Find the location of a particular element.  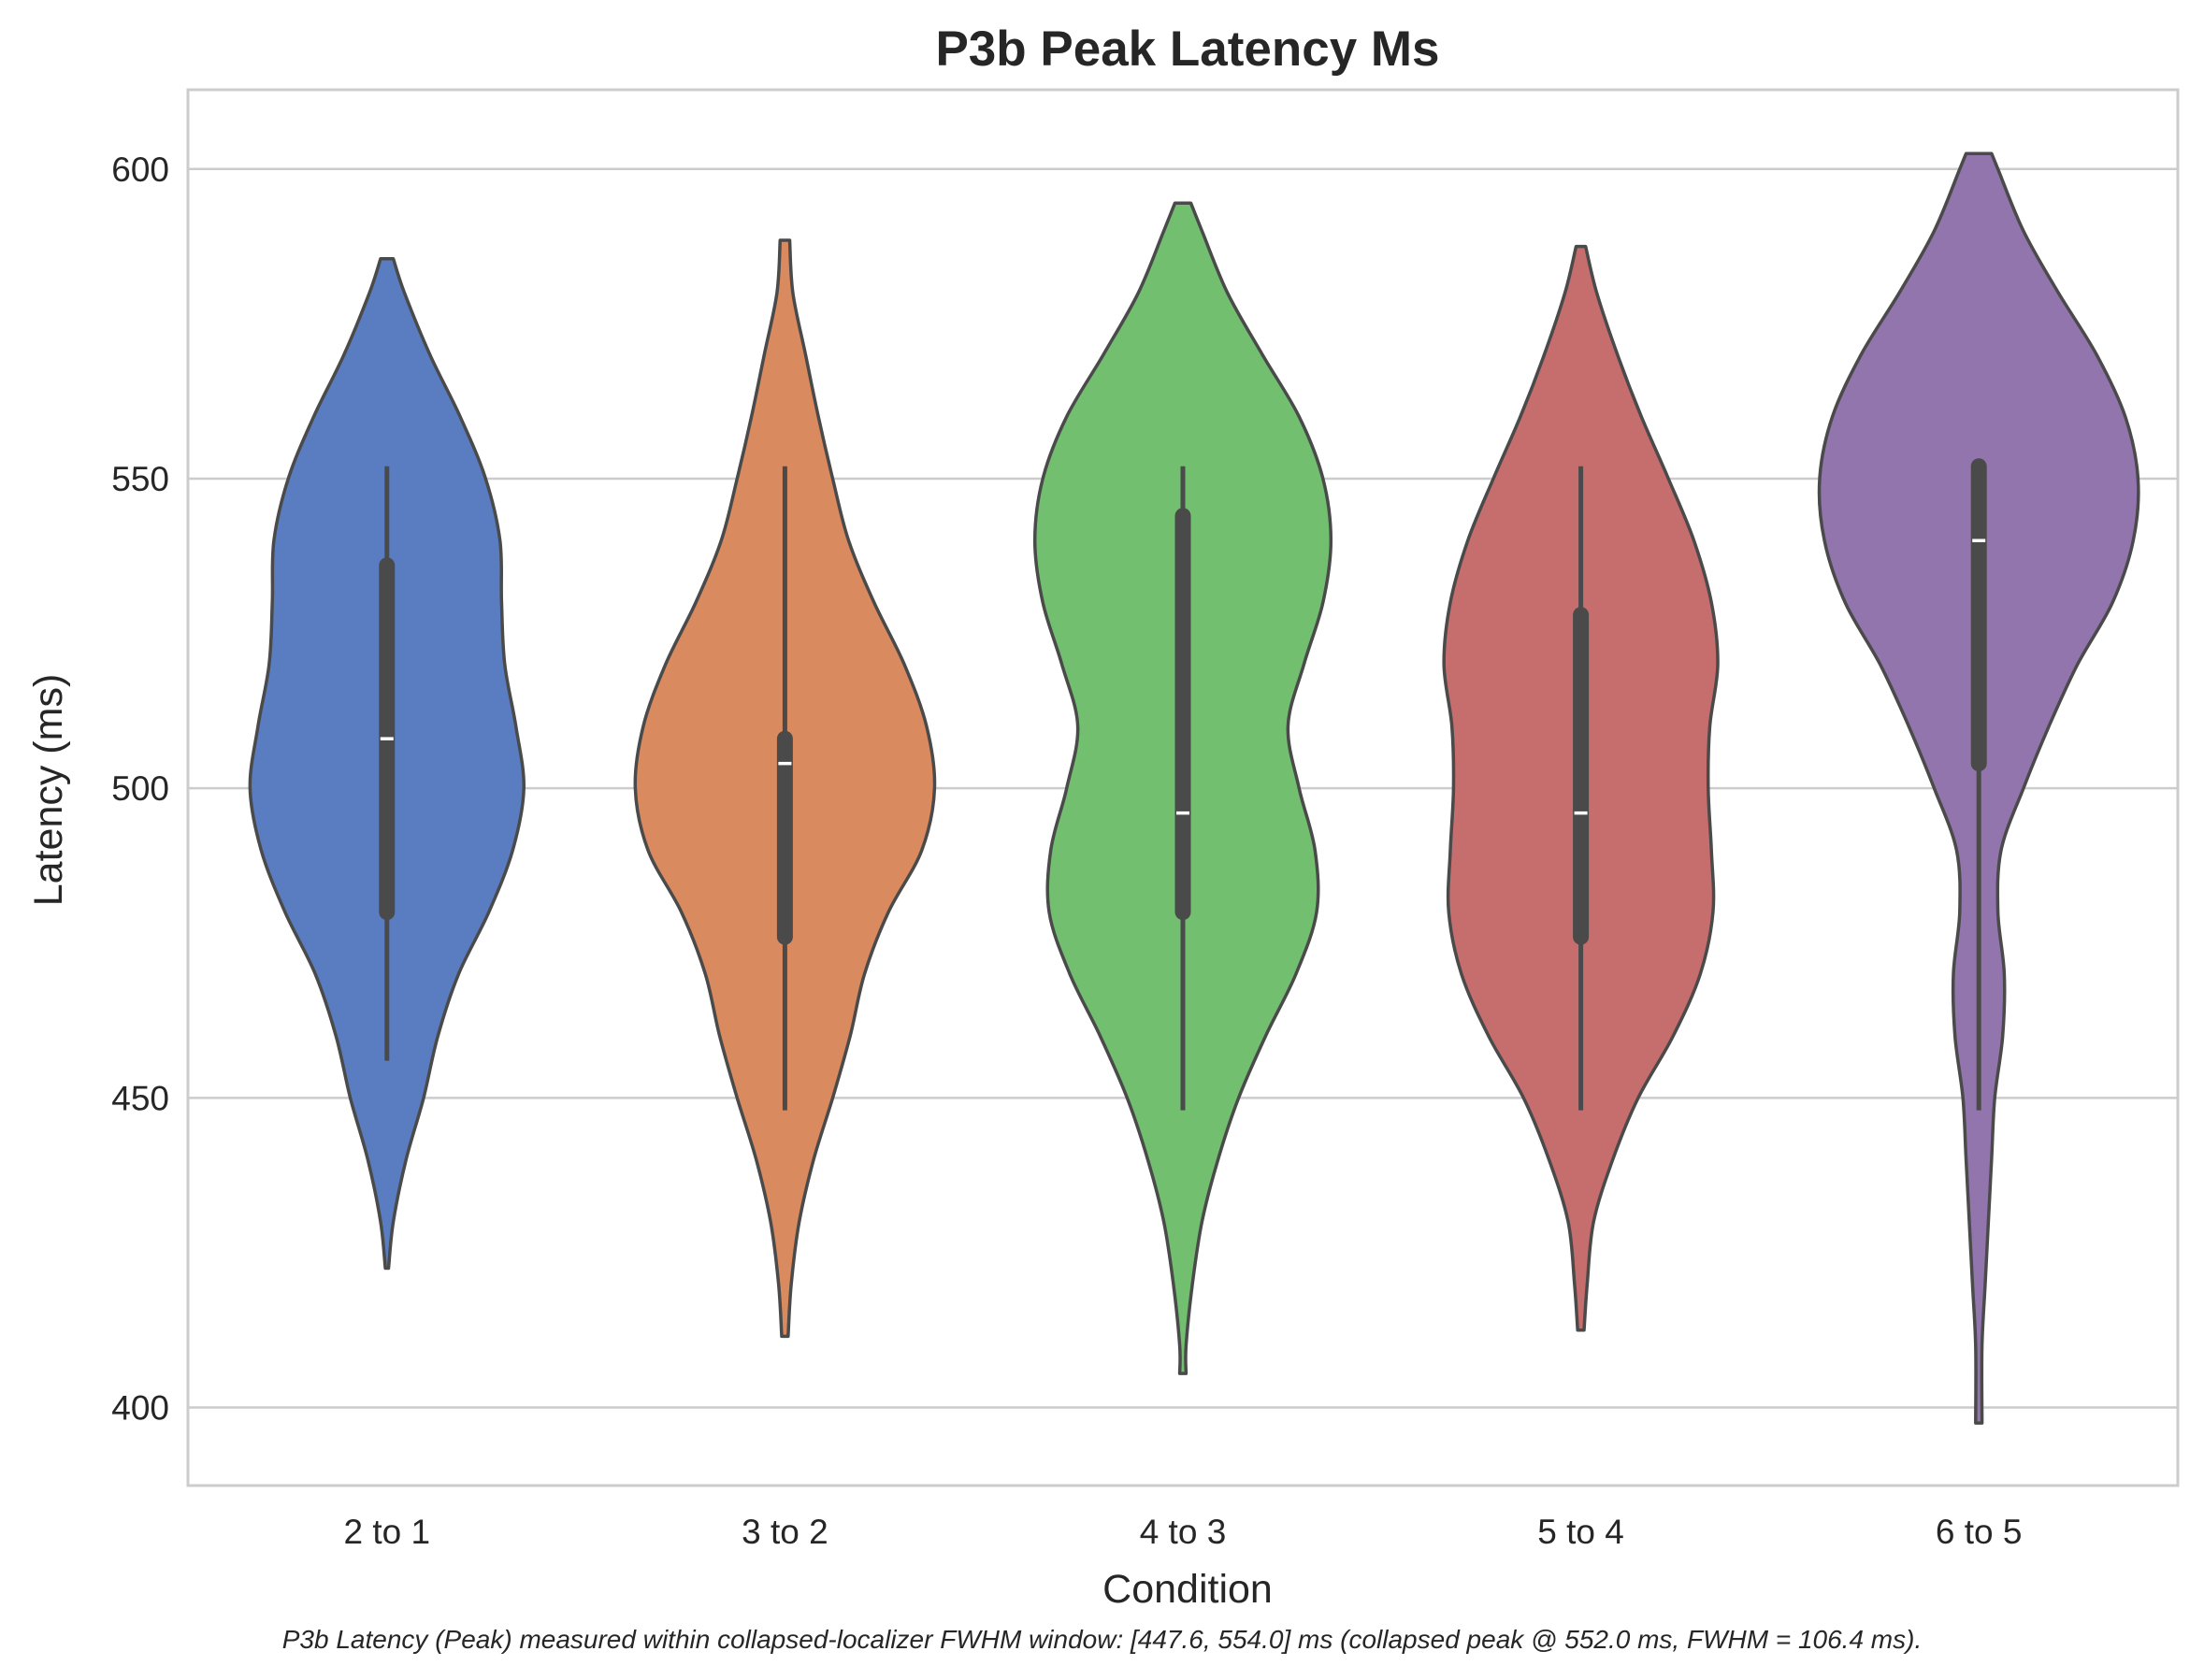

x-tick-labels: 2 to 1 3 to 2 4 to 3 5 to 4 6 to 5 is located at coordinates (1183, 1532).